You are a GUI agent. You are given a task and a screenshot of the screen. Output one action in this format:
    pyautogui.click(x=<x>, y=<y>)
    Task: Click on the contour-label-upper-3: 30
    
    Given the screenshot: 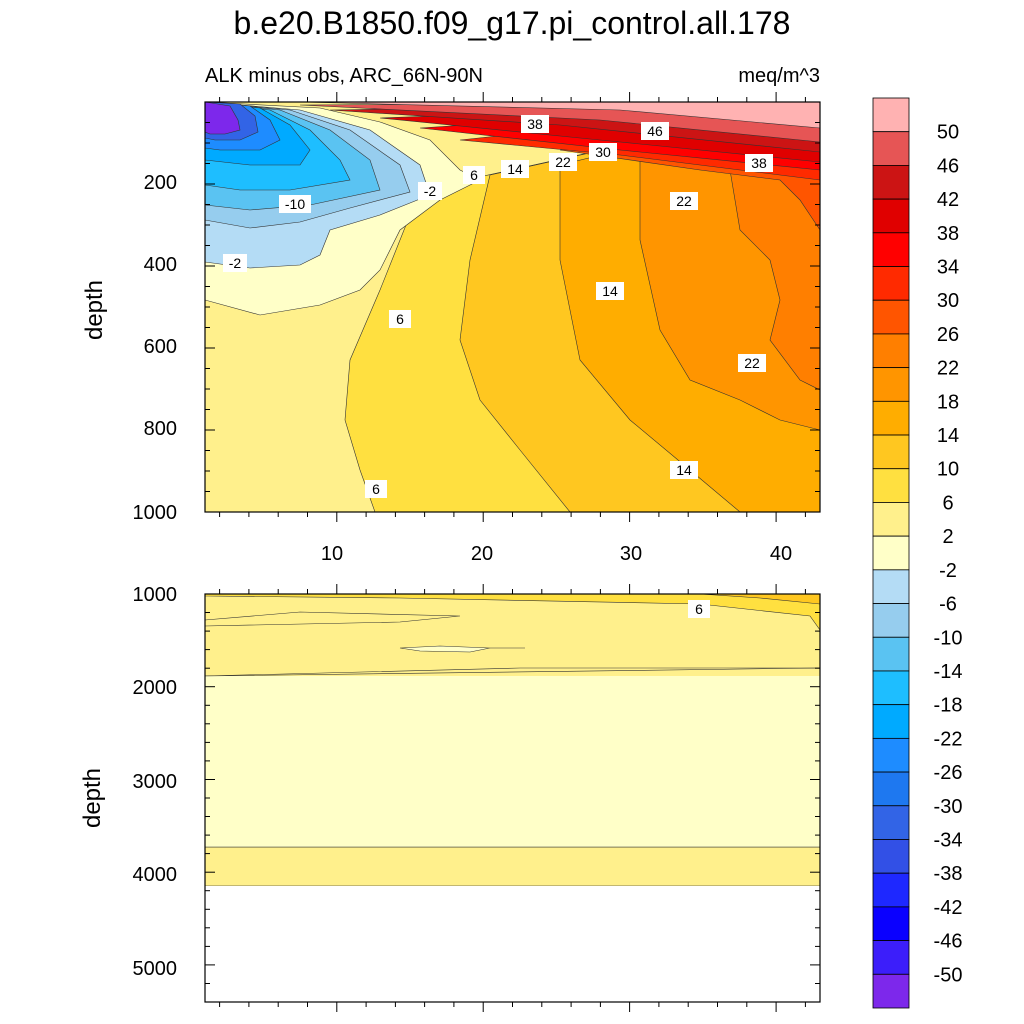 What is the action you would take?
    pyautogui.click(x=603, y=152)
    